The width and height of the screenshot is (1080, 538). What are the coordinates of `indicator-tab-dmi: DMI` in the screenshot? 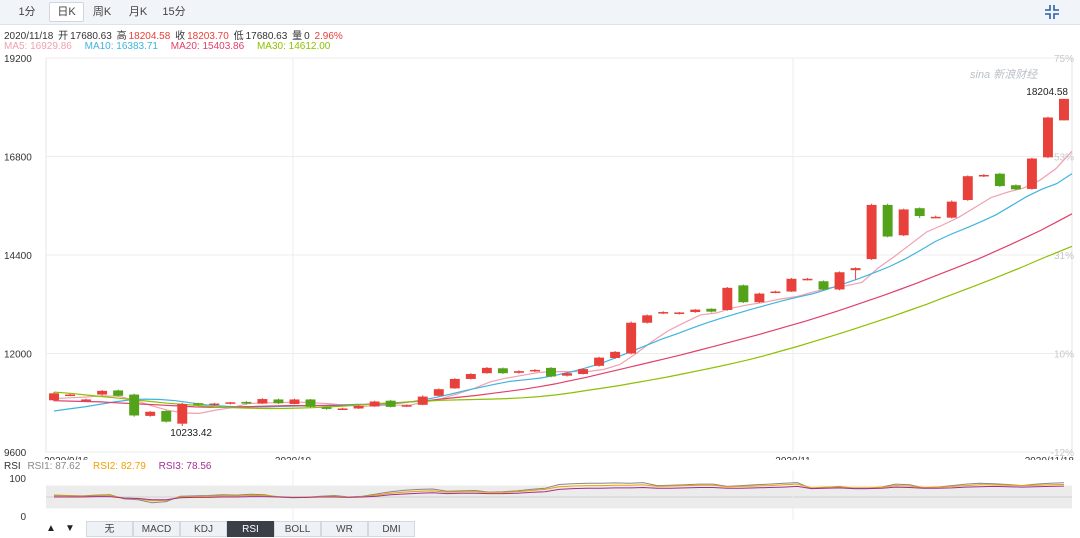 It's located at (391, 529).